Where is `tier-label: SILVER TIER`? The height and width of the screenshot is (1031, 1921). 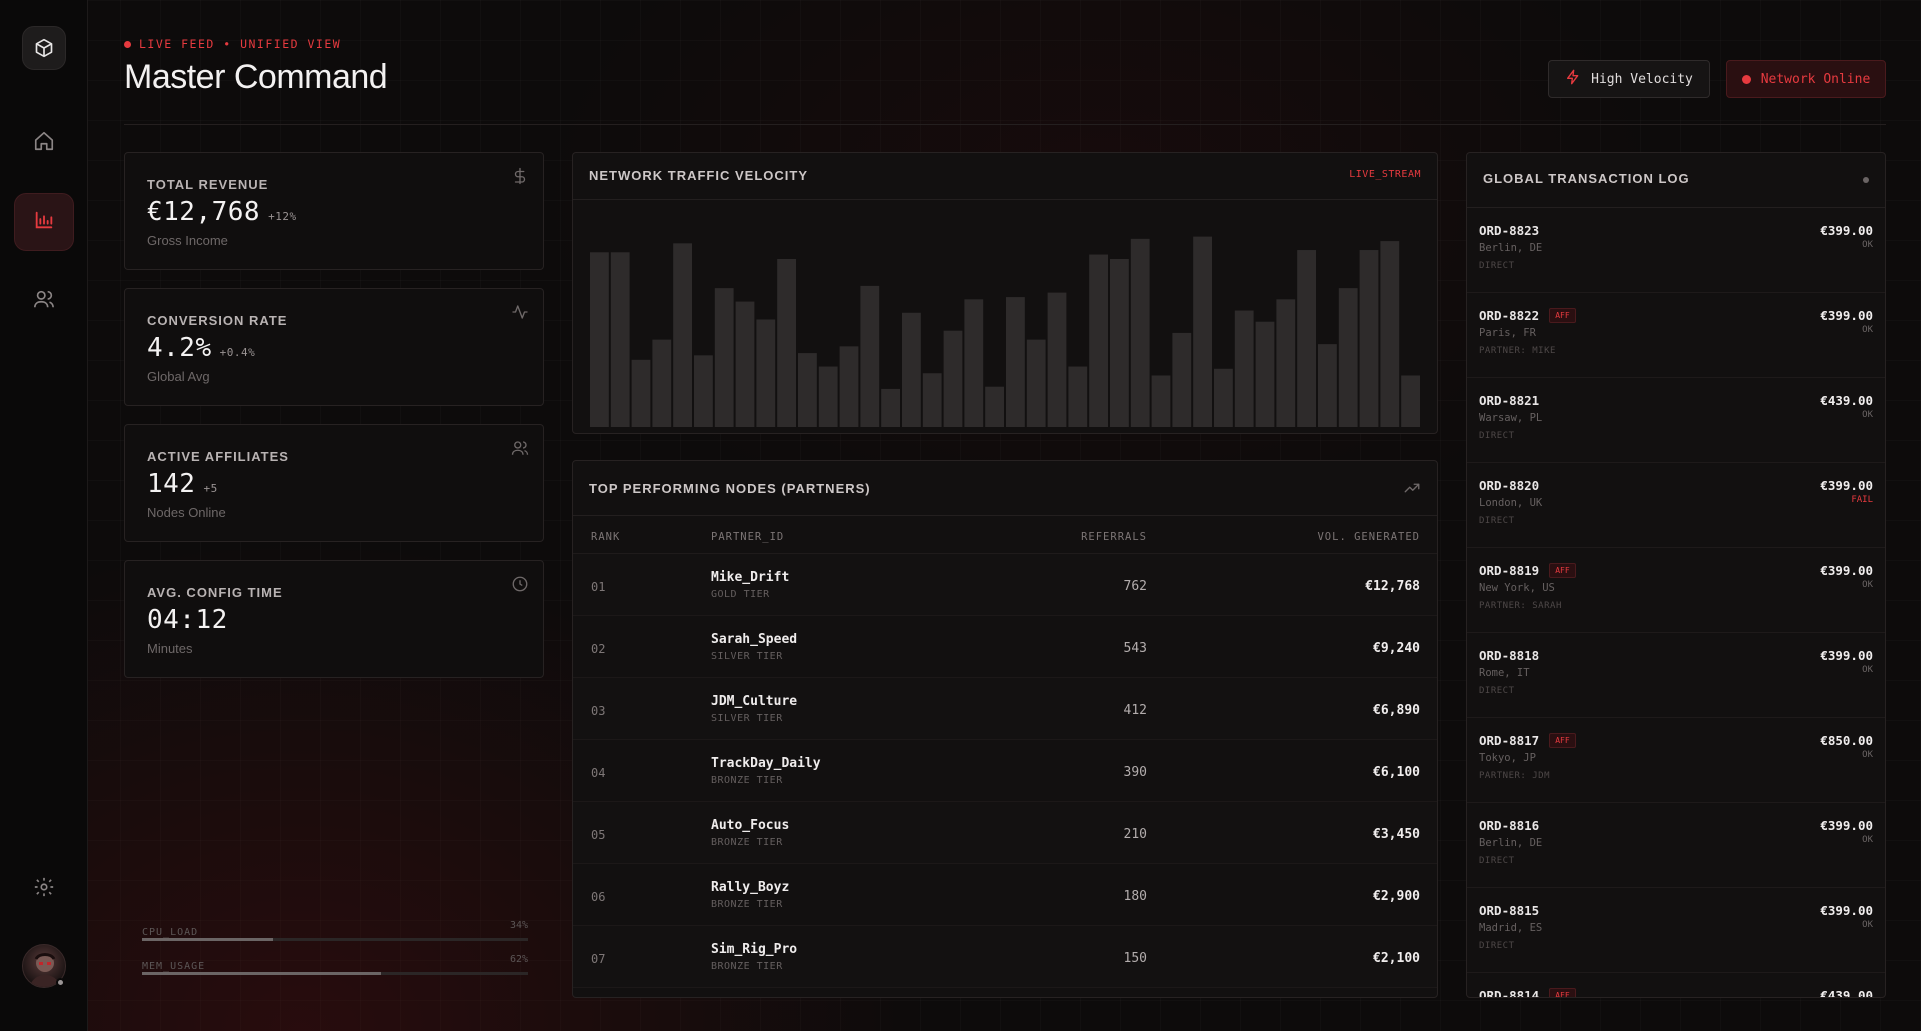
tier-label: SILVER TIER is located at coordinates (747, 718).